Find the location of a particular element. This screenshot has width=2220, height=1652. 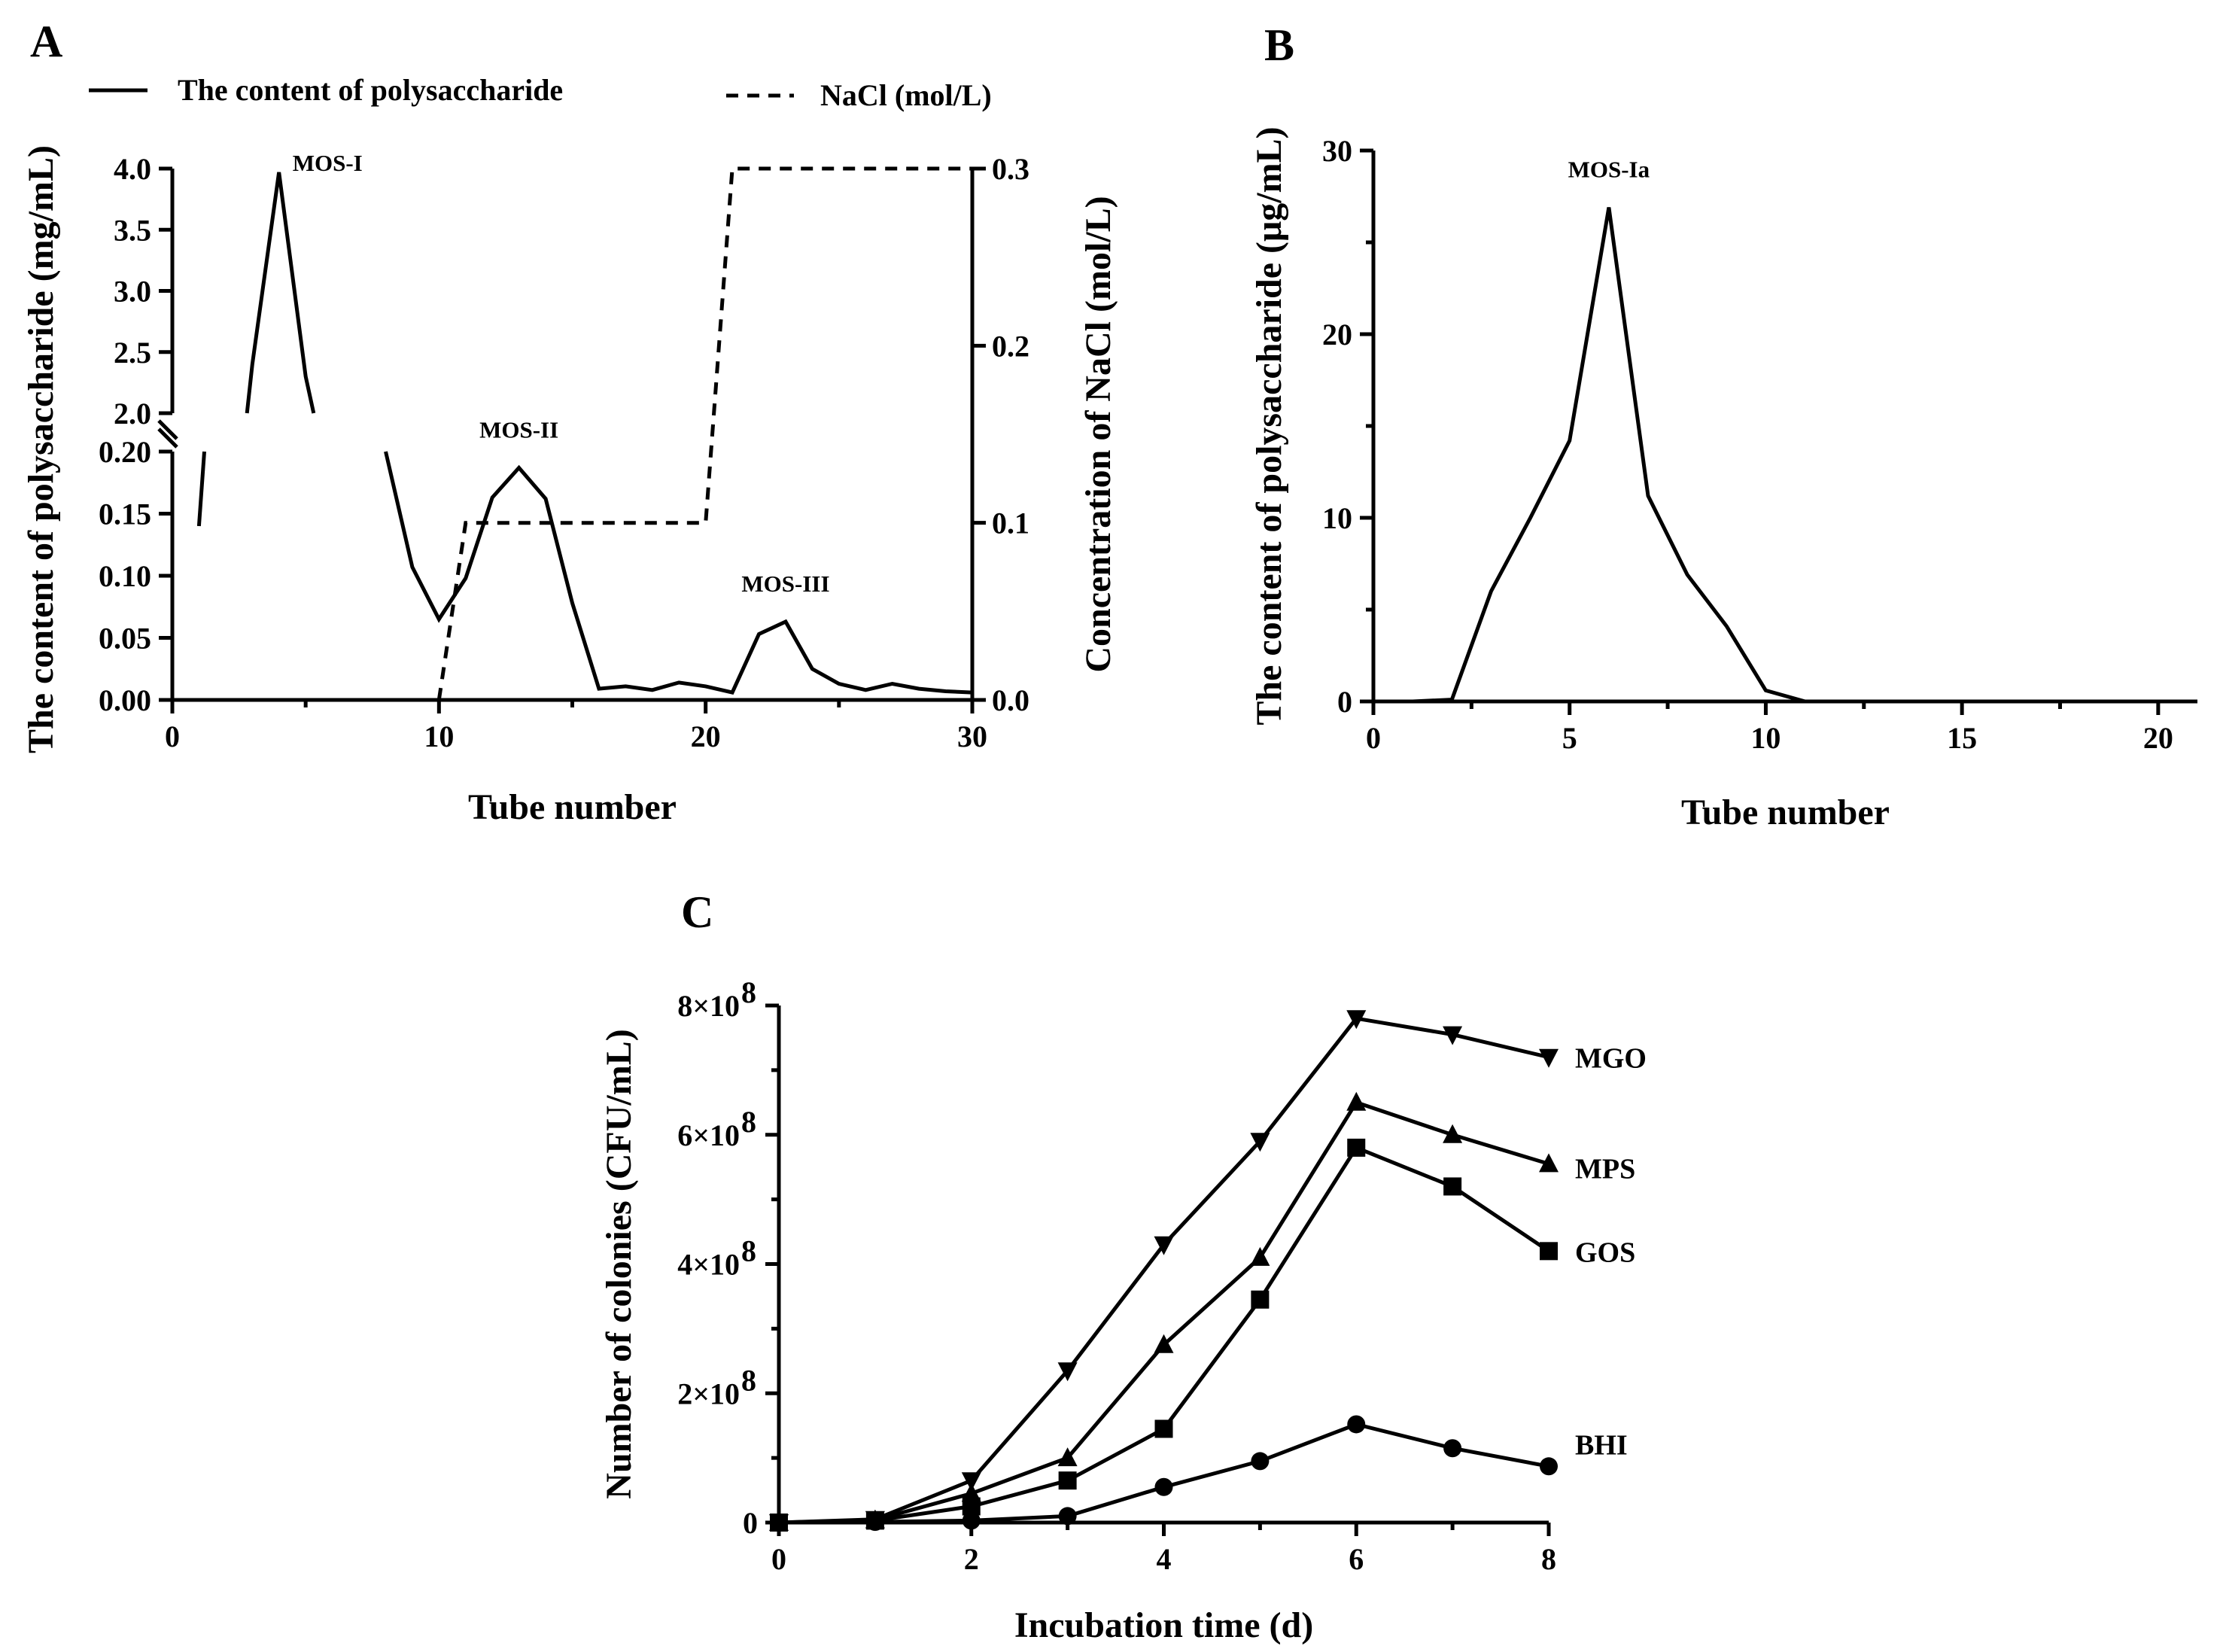

peak-label-mos-i: MOS-I is located at coordinates (328, 163).